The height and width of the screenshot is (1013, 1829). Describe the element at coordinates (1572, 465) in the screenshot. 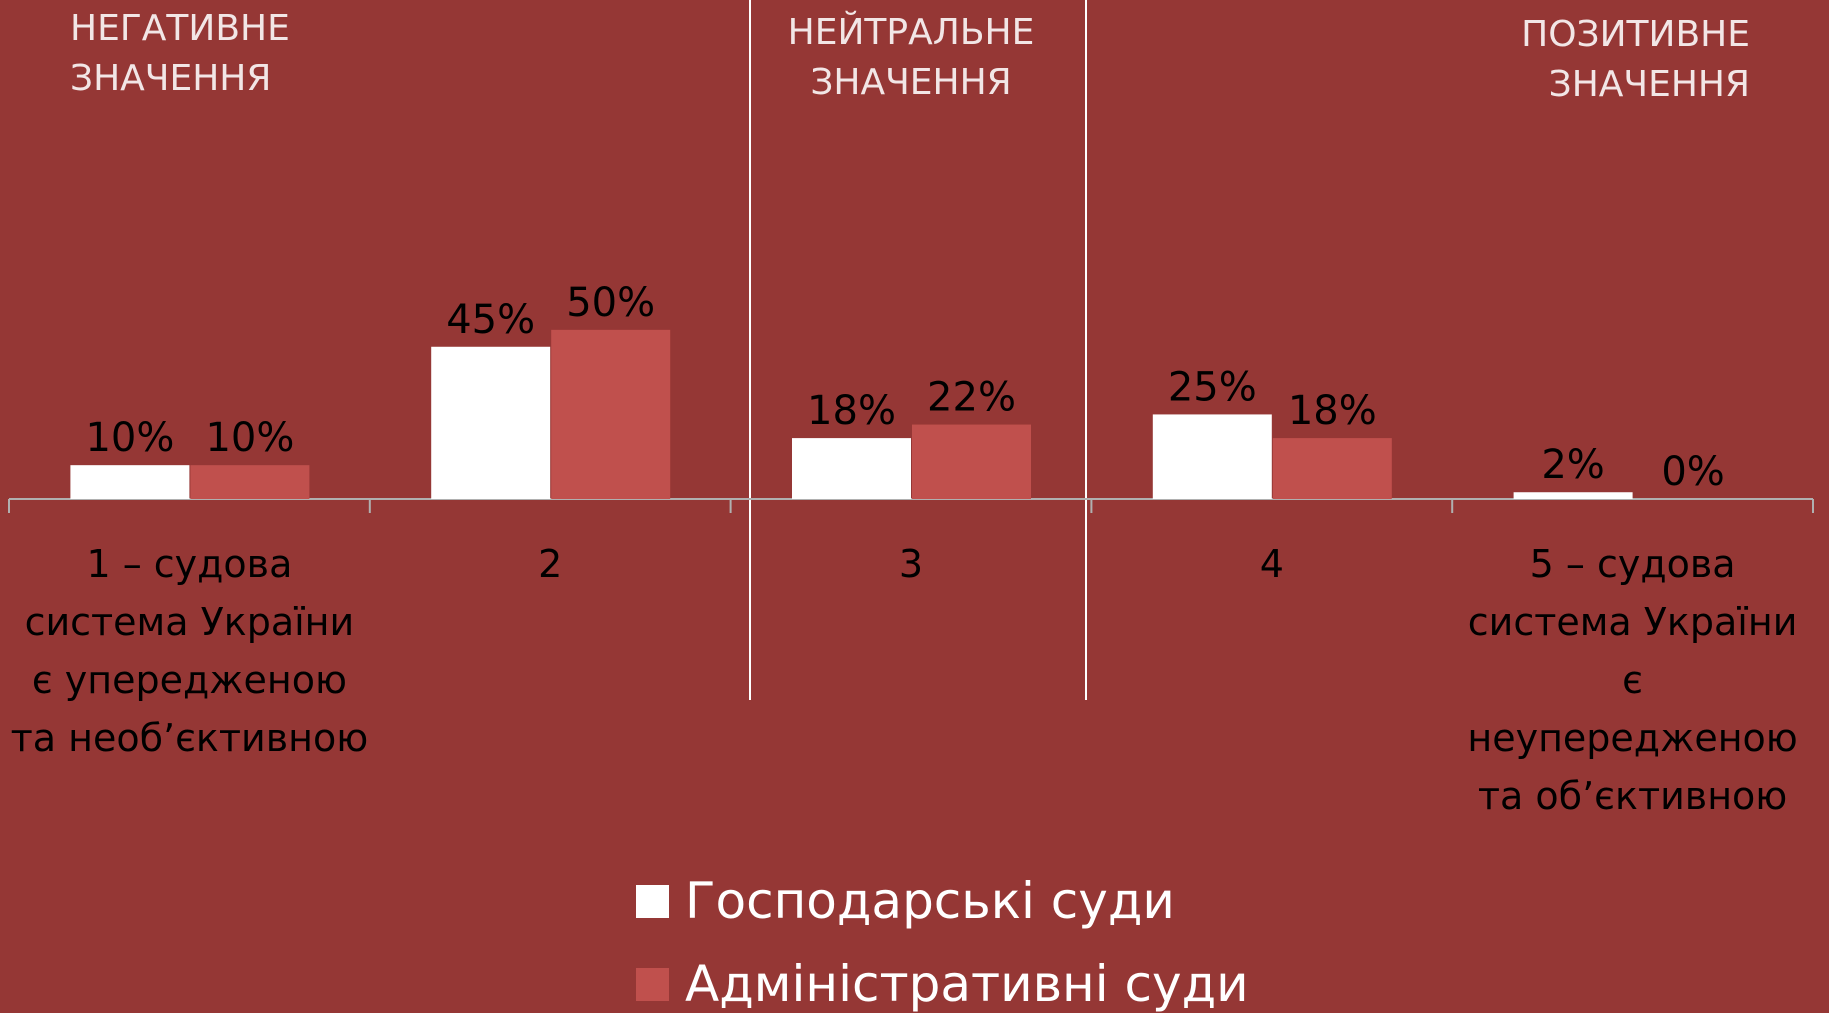

I see `data-label: 2%` at that location.